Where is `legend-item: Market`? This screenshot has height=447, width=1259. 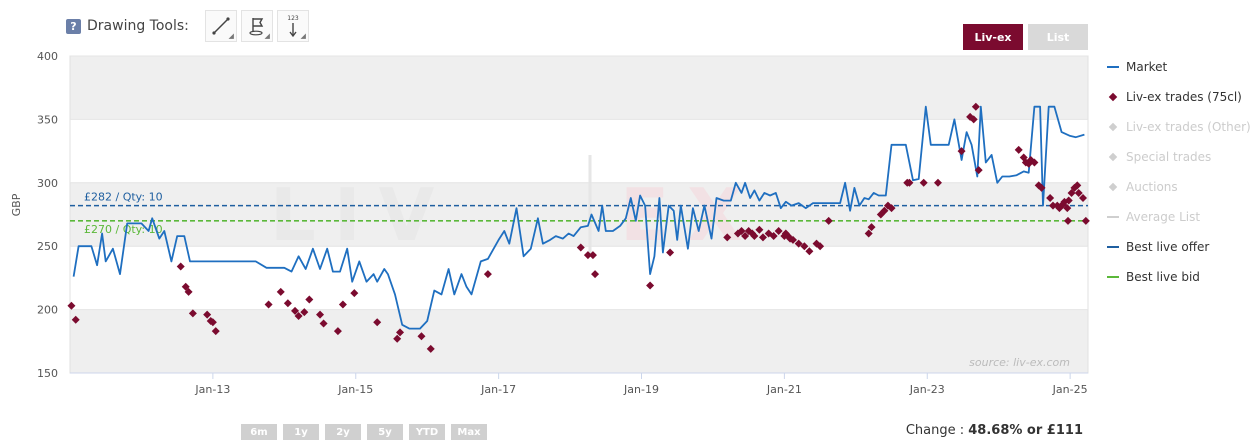 legend-item: Market is located at coordinates (1178, 67).